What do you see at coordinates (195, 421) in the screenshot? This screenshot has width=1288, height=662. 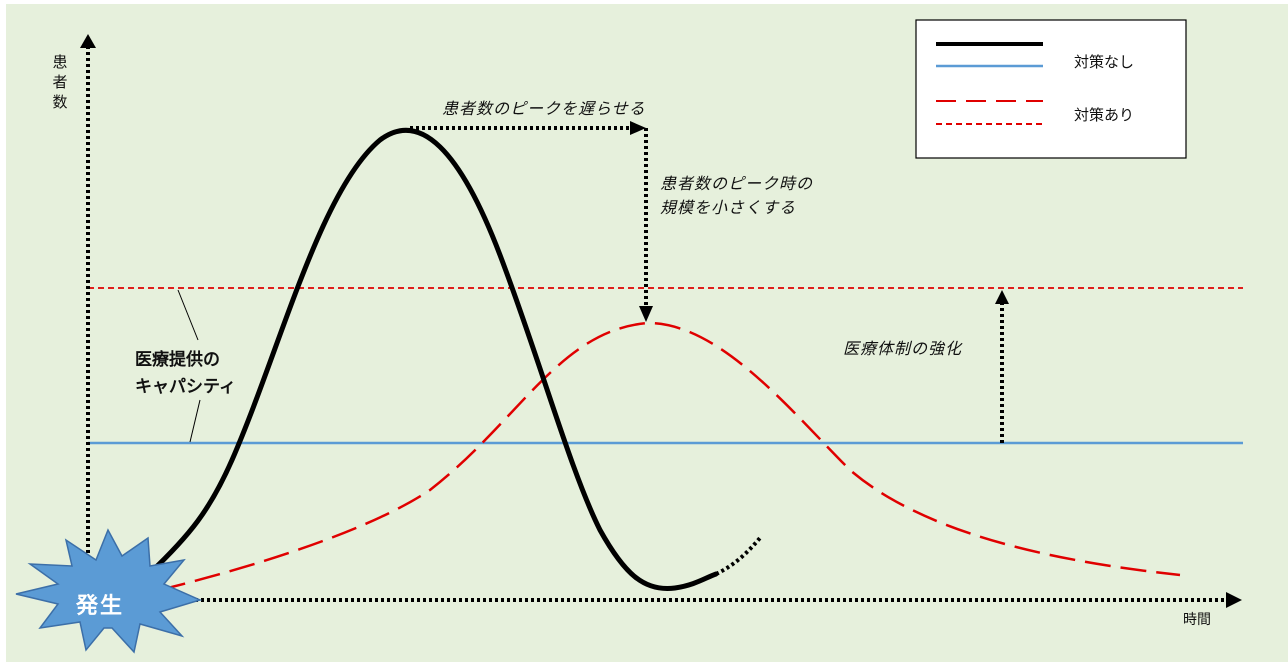 I see `leader-line-lower` at bounding box center [195, 421].